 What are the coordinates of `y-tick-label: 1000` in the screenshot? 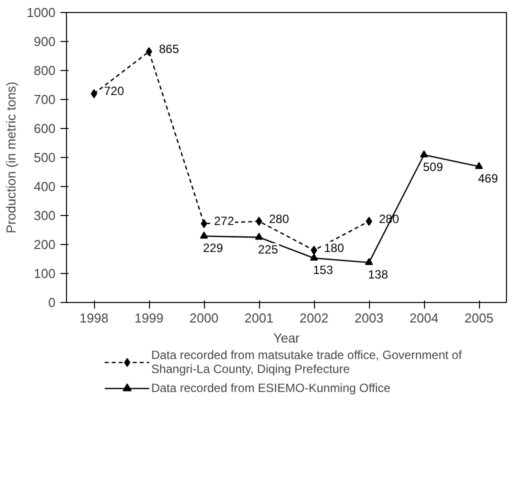 It's located at (41, 12).